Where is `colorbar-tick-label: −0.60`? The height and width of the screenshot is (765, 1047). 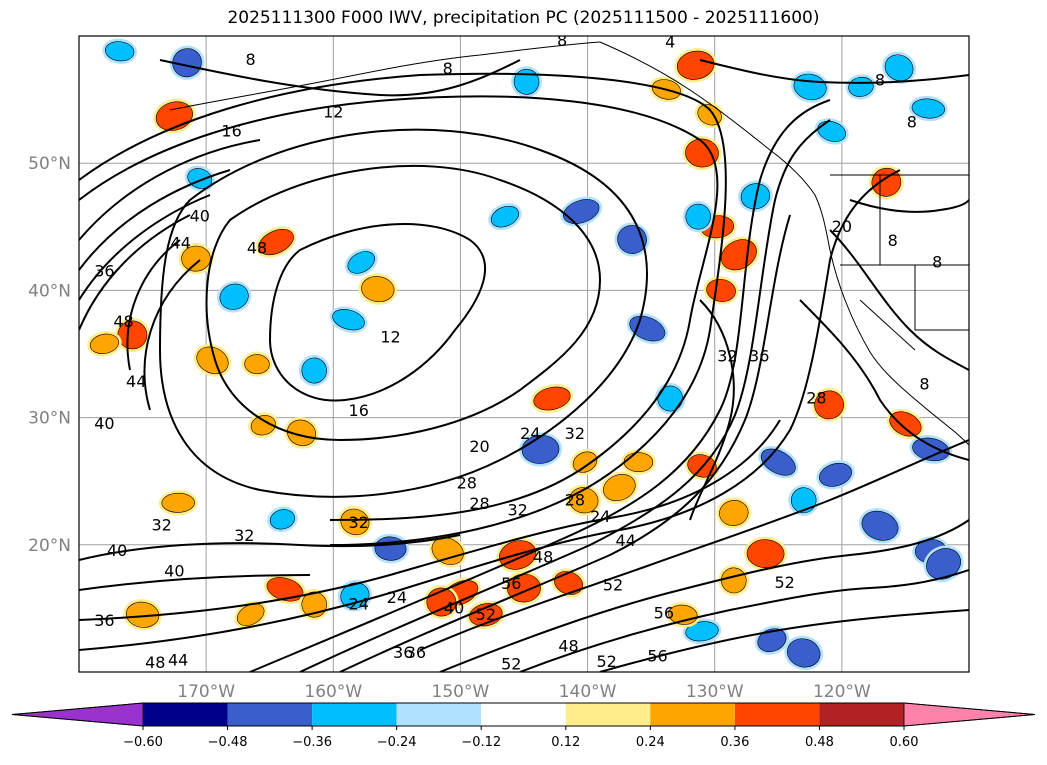
colorbar-tick-label: −0.60 is located at coordinates (143, 742).